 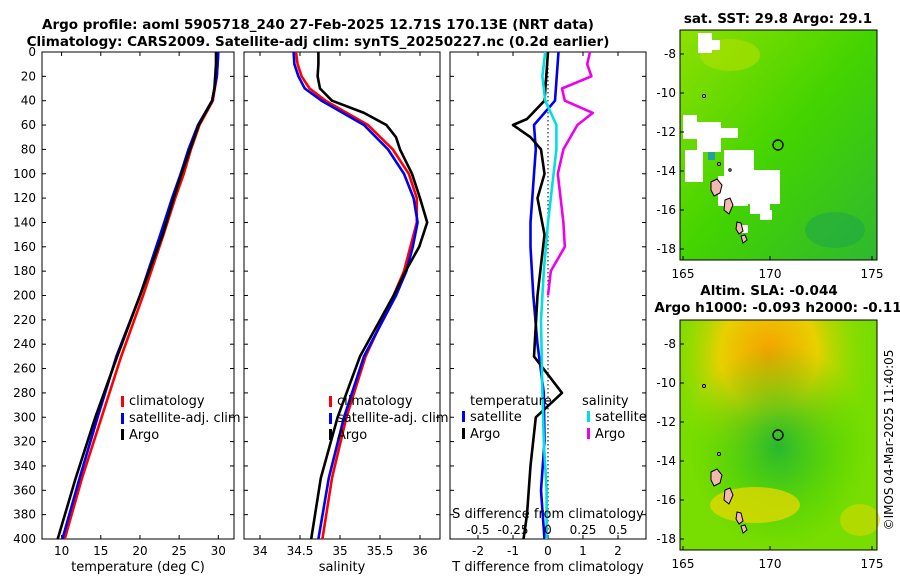 What do you see at coordinates (24, 393) in the screenshot?
I see `y-tick-label: 280` at bounding box center [24, 393].